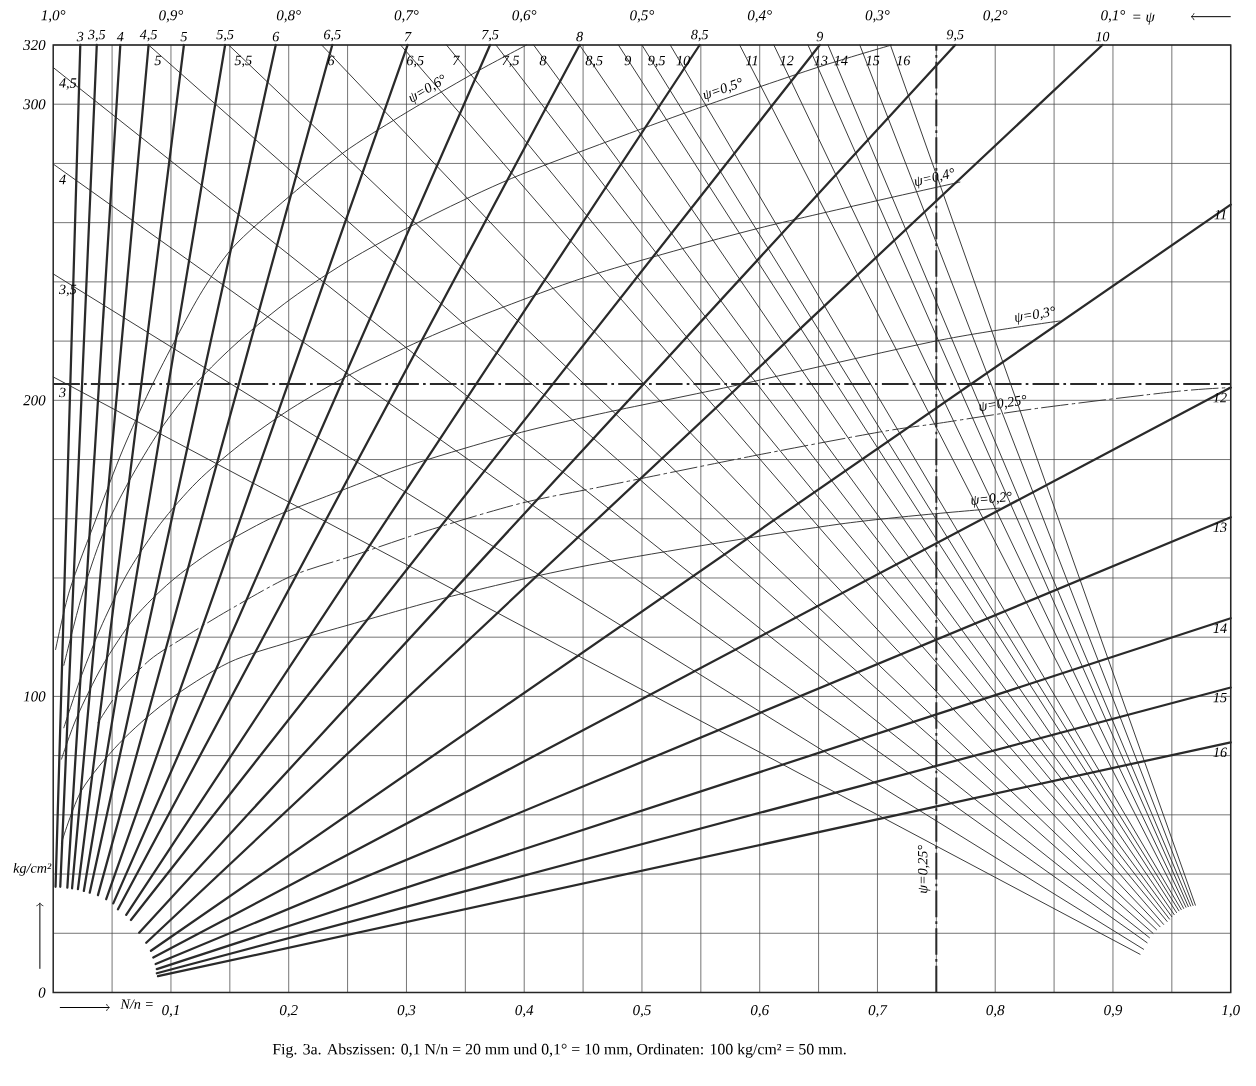  Describe the element at coordinates (32, 869) in the screenshot. I see `y-axis-title: kg/cm²` at that location.